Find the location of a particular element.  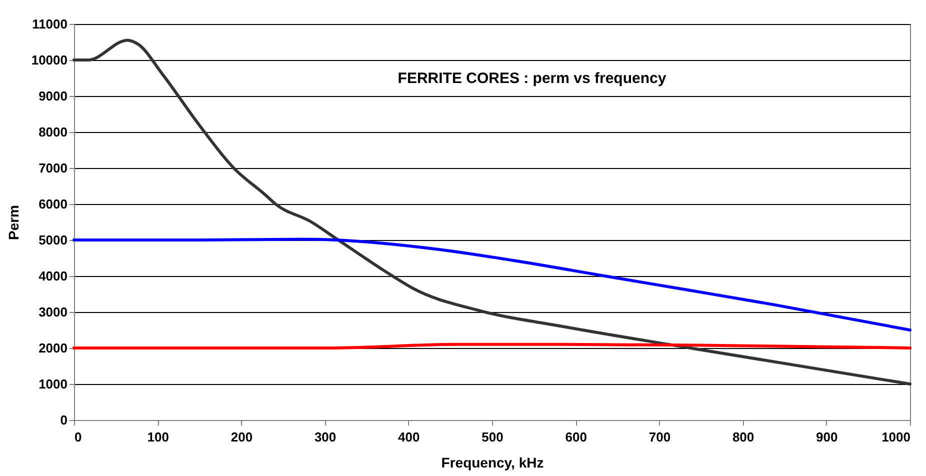

y-tick-label: 7000 is located at coordinates (53, 168).